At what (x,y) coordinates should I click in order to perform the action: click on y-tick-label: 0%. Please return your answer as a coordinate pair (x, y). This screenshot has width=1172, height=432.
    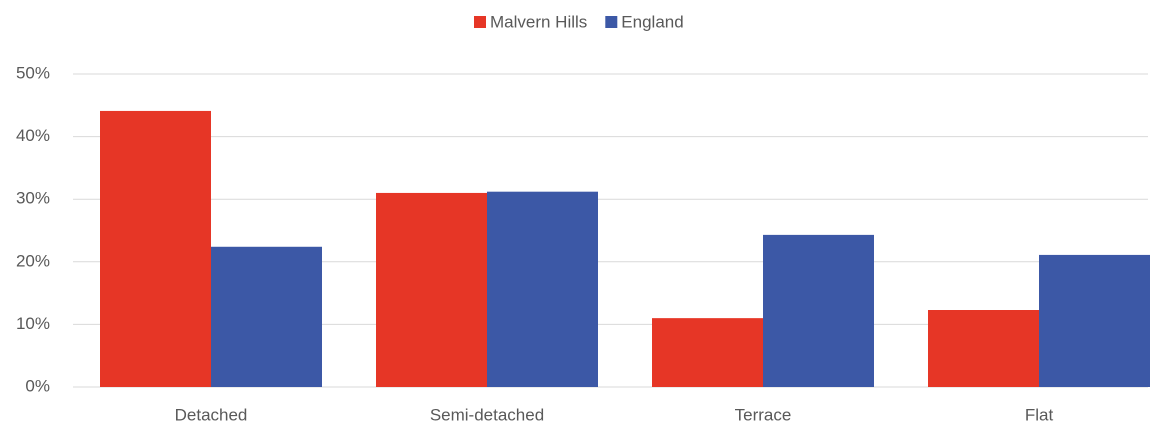
    Looking at the image, I should click on (37, 385).